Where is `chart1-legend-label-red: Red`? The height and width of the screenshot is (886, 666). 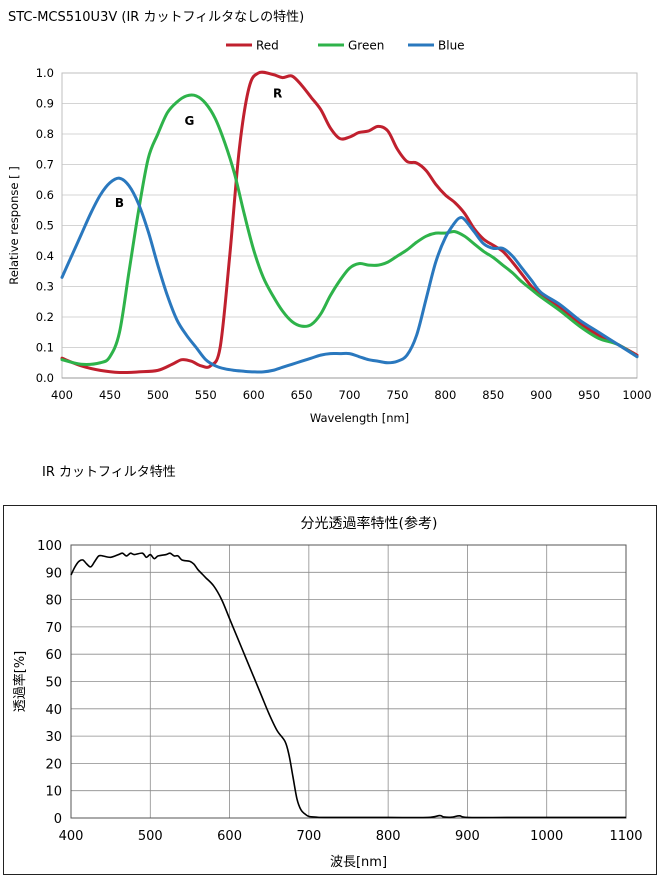 chart1-legend-label-red: Red is located at coordinates (267, 46).